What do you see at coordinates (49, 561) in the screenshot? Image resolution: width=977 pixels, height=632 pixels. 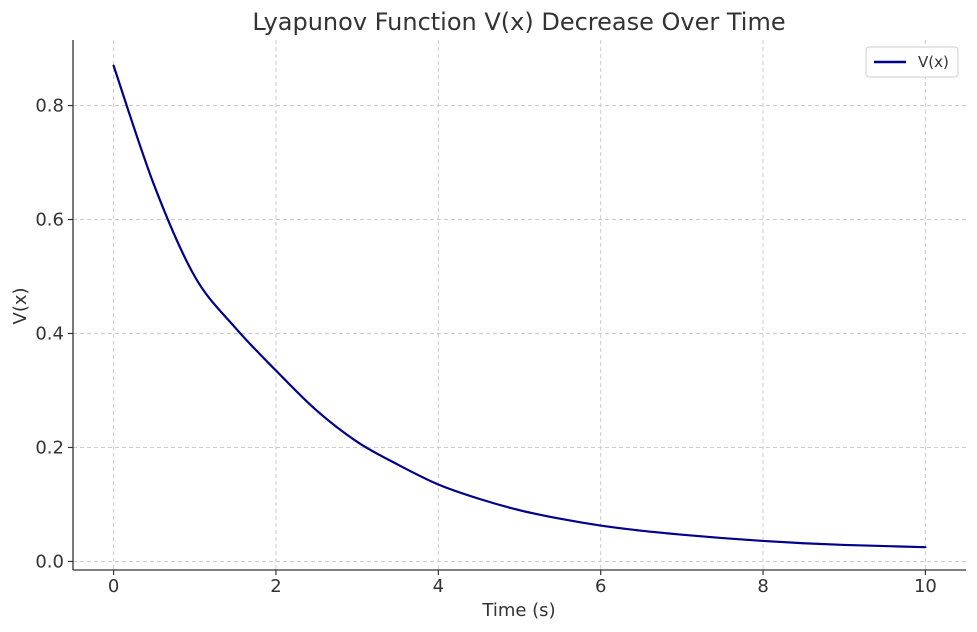 I see `y-tick-label: 0.0` at bounding box center [49, 561].